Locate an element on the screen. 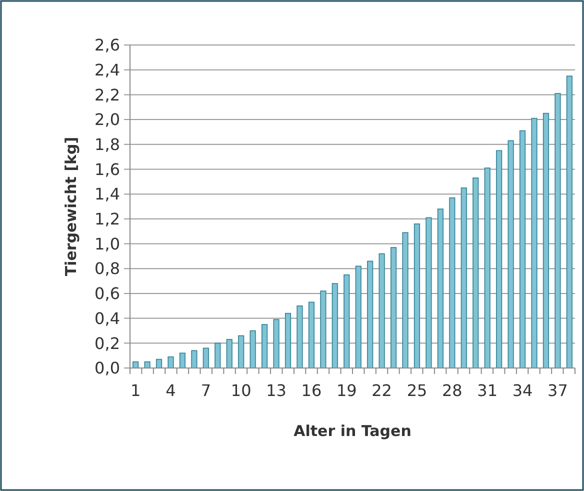 This screenshot has width=584, height=491. x-axis-title: Alter in Tagen is located at coordinates (353, 431).